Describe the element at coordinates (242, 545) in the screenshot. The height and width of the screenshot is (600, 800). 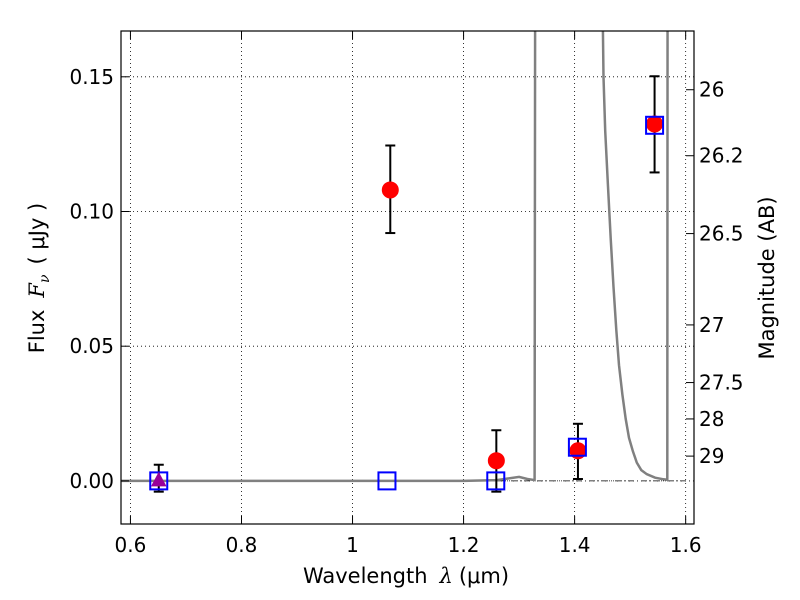
I see `x-tick-label: 0.8` at that location.